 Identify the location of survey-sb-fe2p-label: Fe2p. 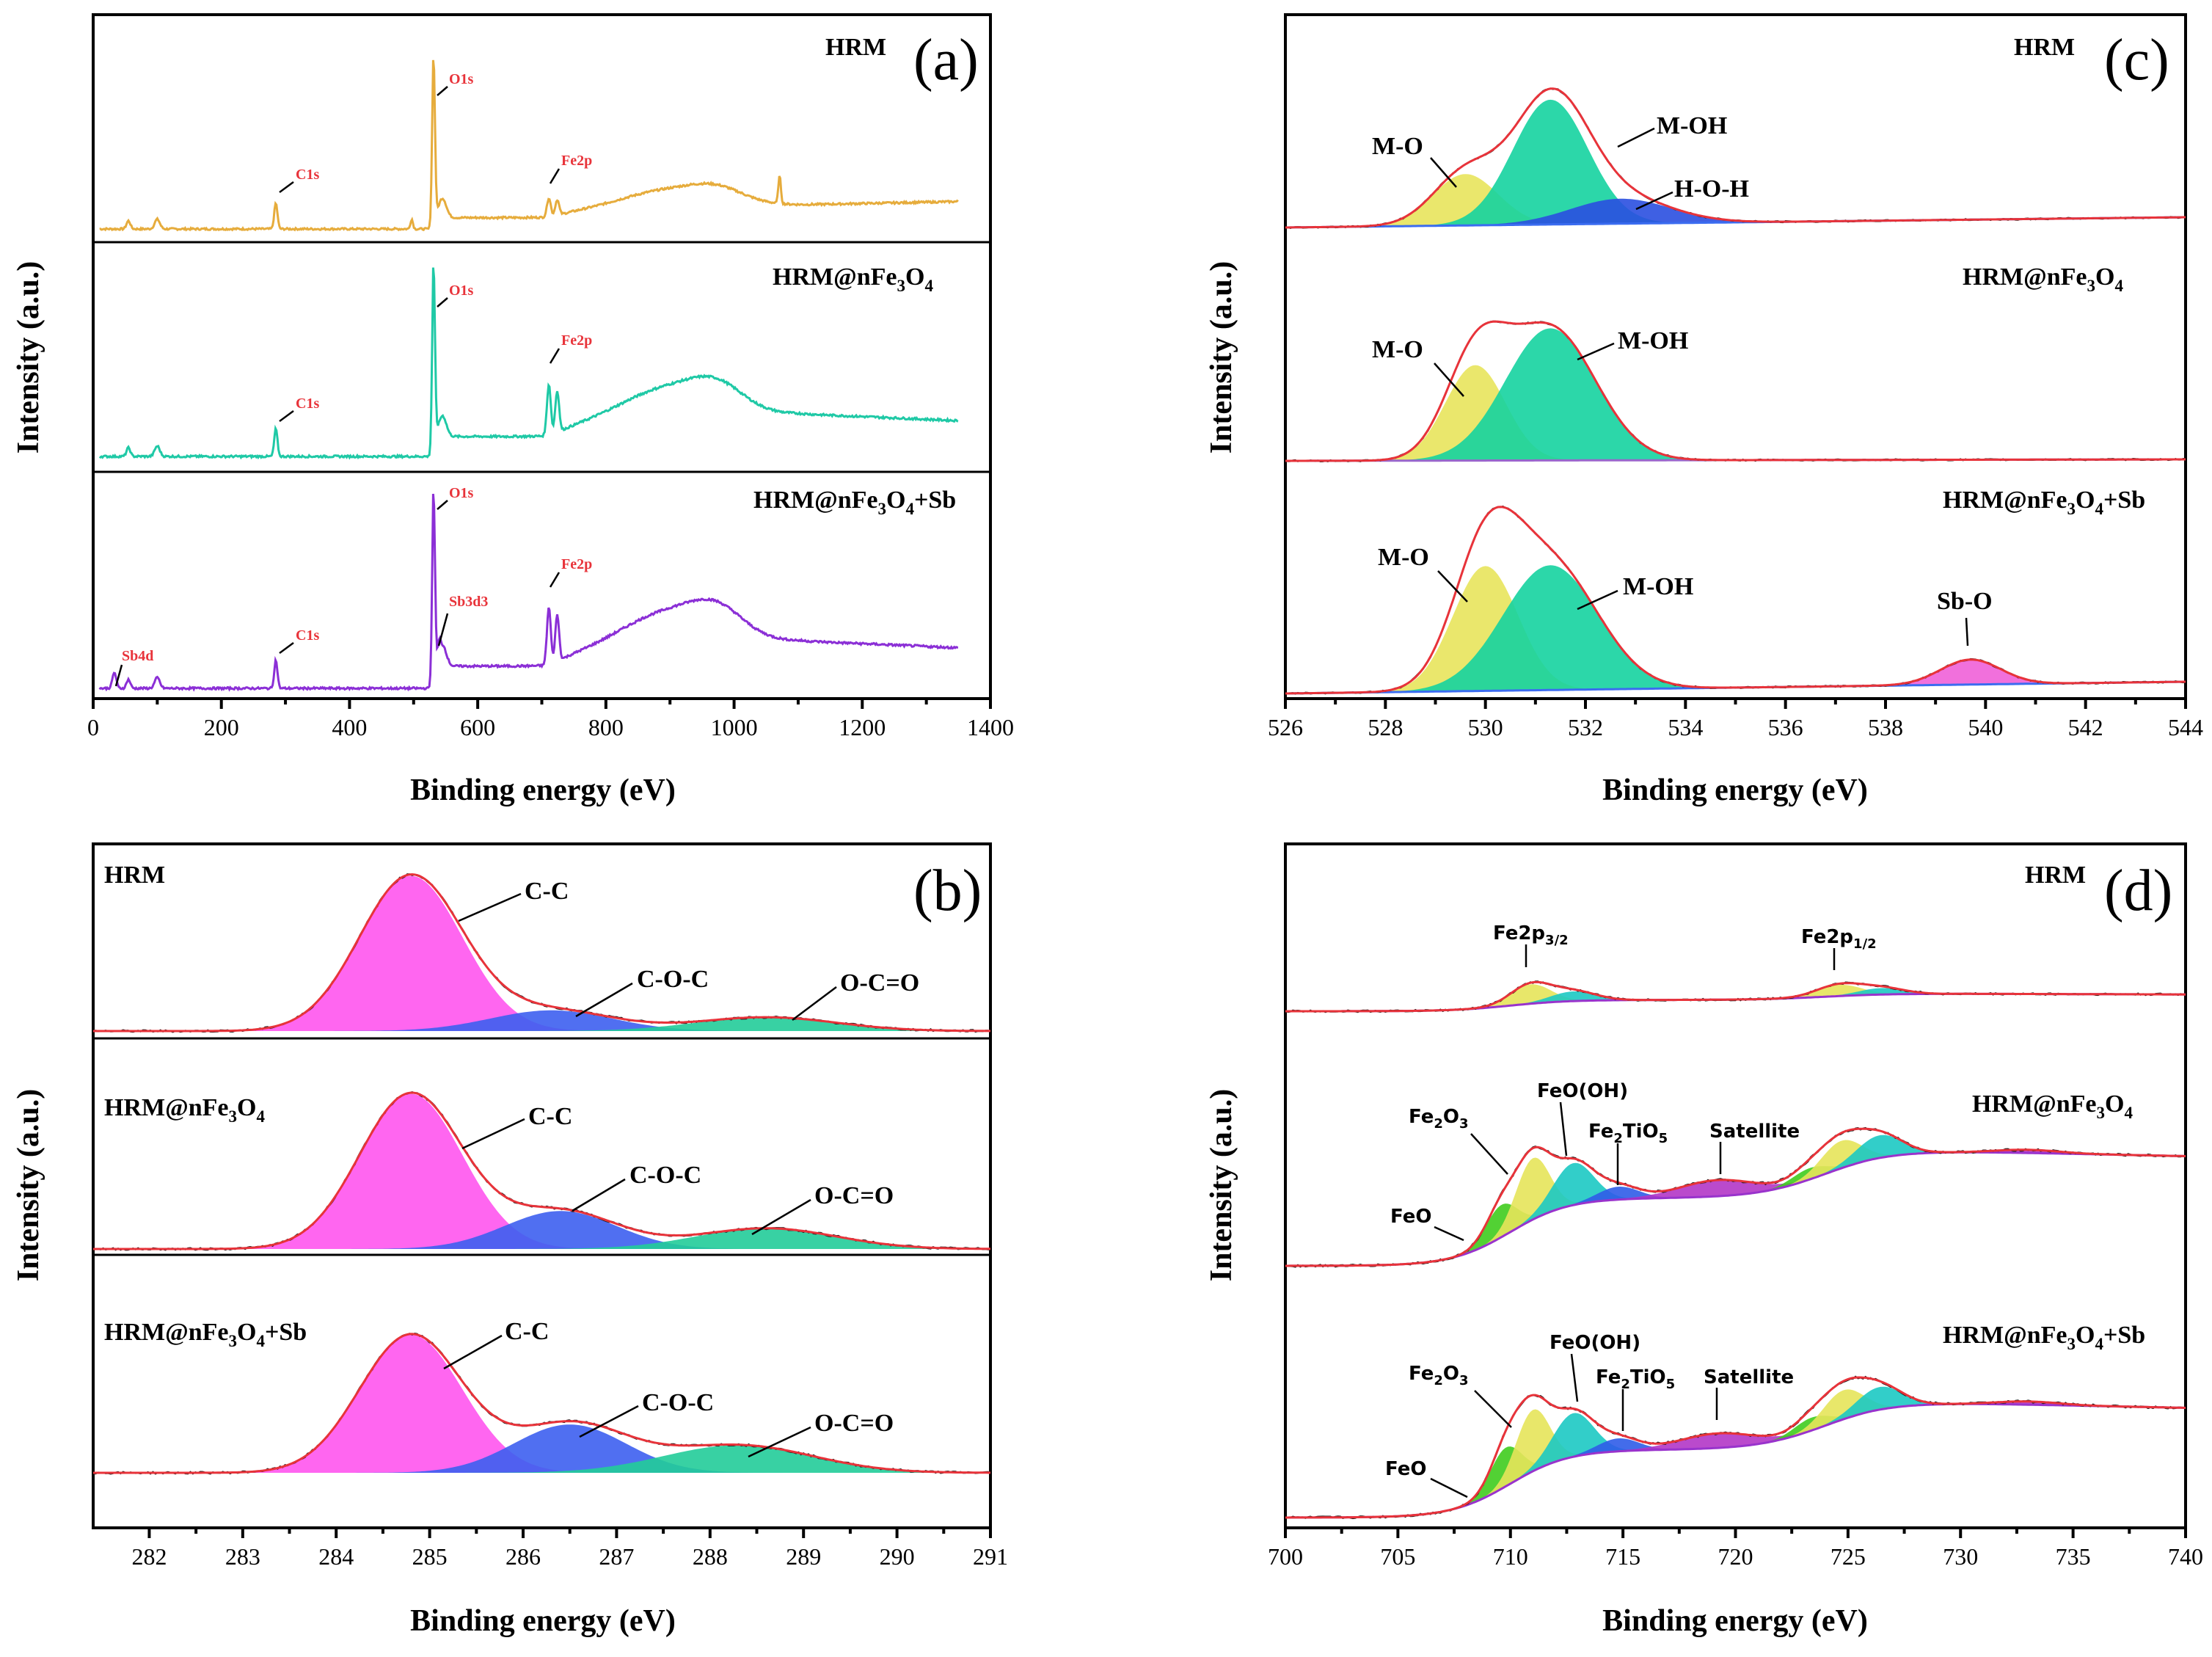
(576, 564).